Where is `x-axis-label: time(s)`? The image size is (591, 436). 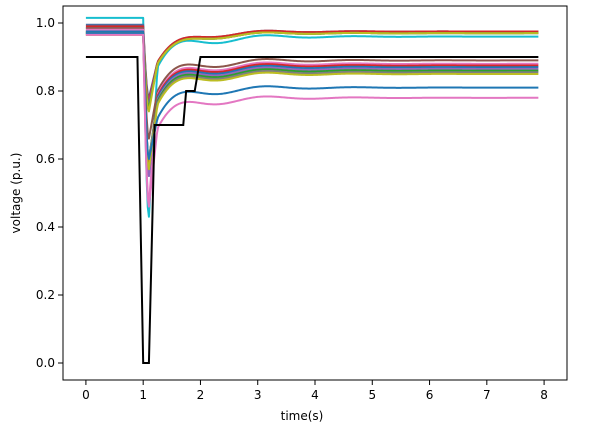
x-axis-label: time(s) is located at coordinates (302, 416).